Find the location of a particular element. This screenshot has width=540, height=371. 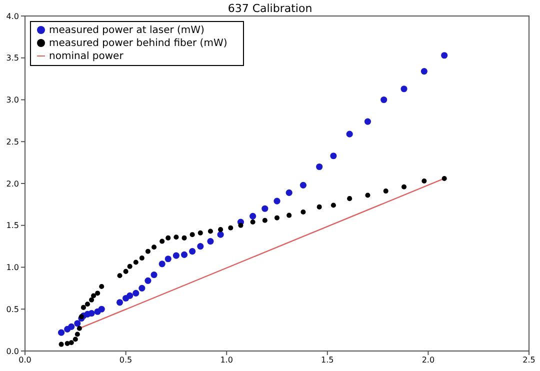

y-tick-label: 2.0 is located at coordinates (12, 183).